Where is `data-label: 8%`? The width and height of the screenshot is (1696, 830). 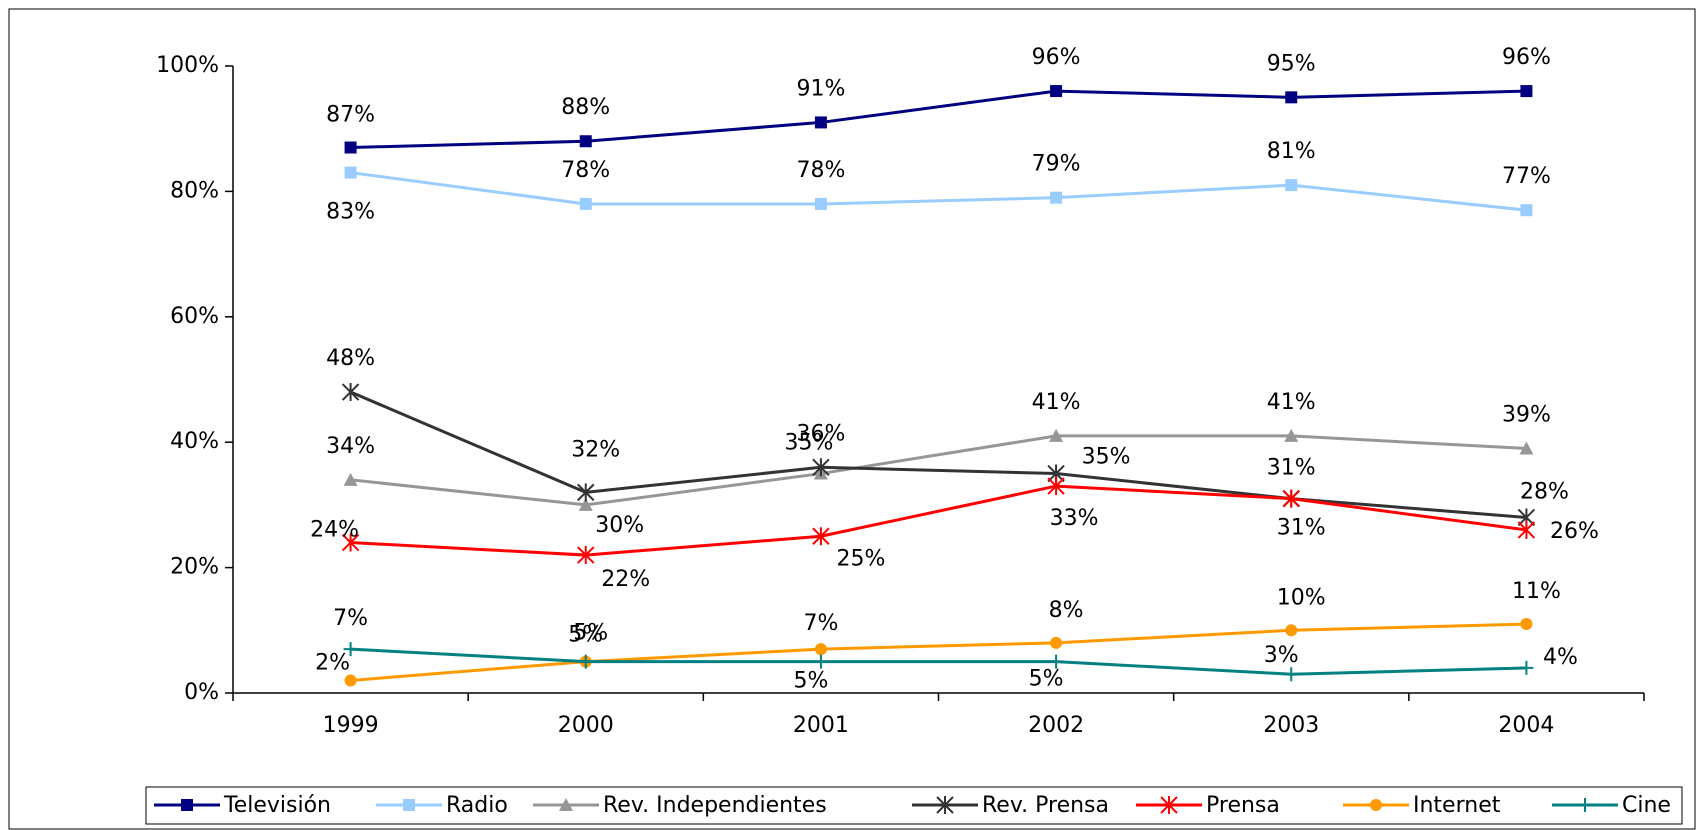 data-label: 8% is located at coordinates (1066, 610).